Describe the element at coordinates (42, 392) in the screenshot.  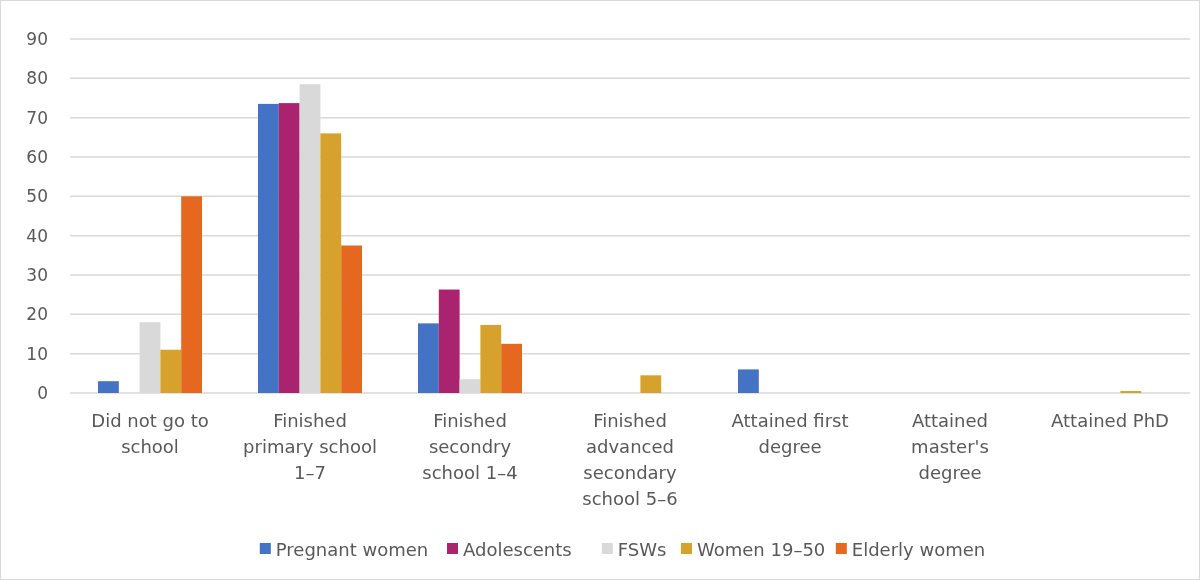
I see `y-tick-label: 0` at that location.